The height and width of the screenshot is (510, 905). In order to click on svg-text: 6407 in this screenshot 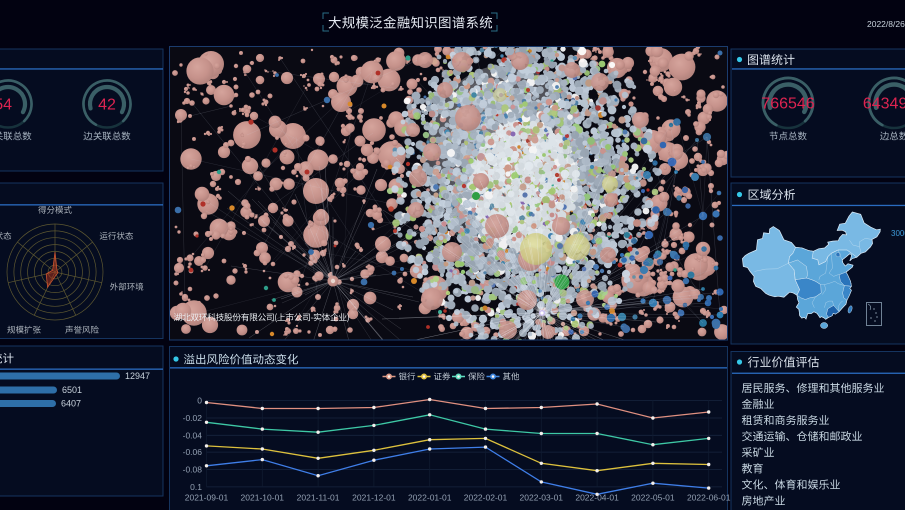, I will do `click(71, 404)`.